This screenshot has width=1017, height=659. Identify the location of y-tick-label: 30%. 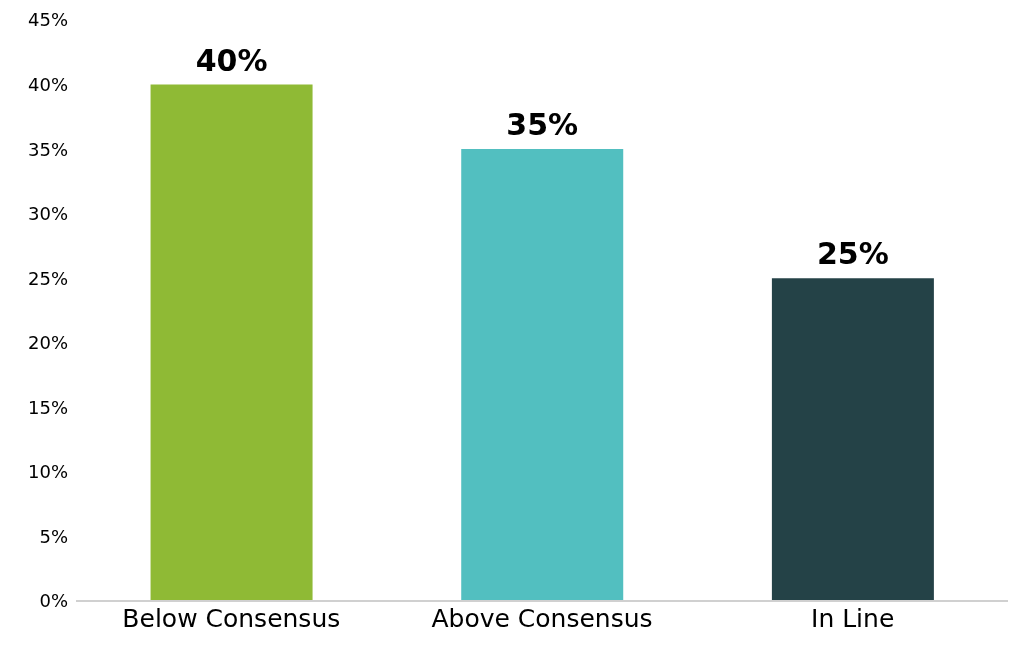
(47, 214).